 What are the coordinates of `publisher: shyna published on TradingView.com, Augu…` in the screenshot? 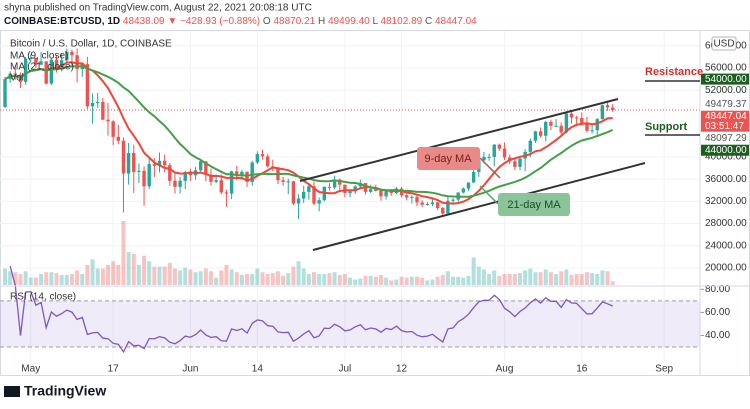 It's located at (158, 8).